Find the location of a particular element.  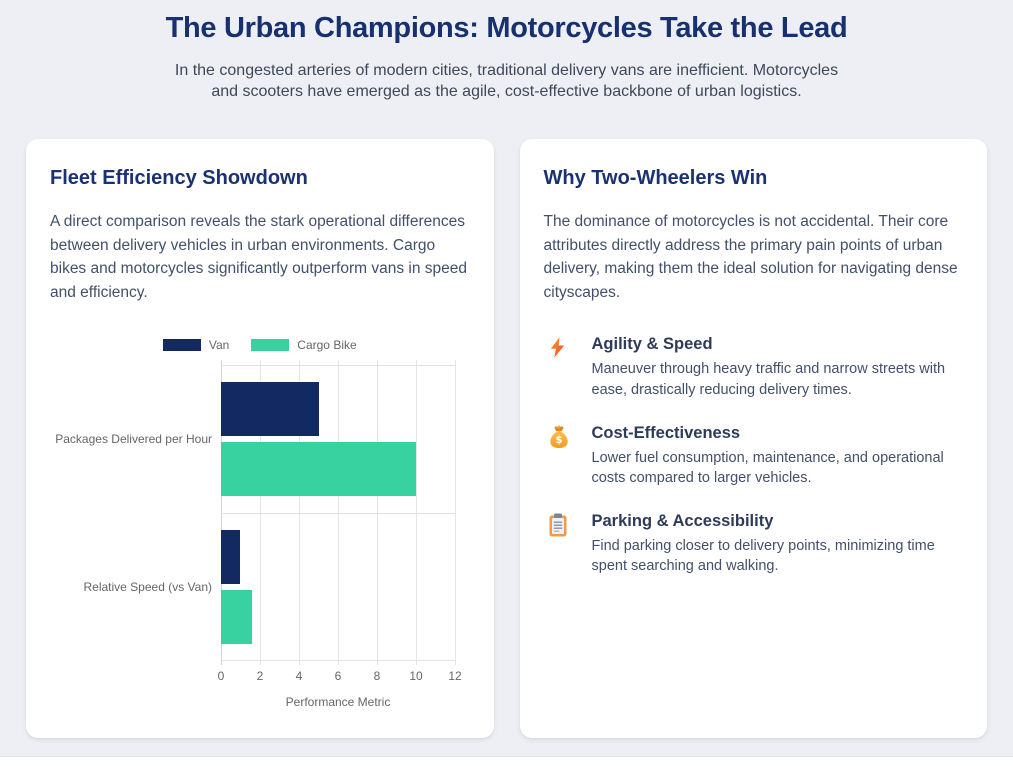

x-tick-label: 6 is located at coordinates (338, 676).